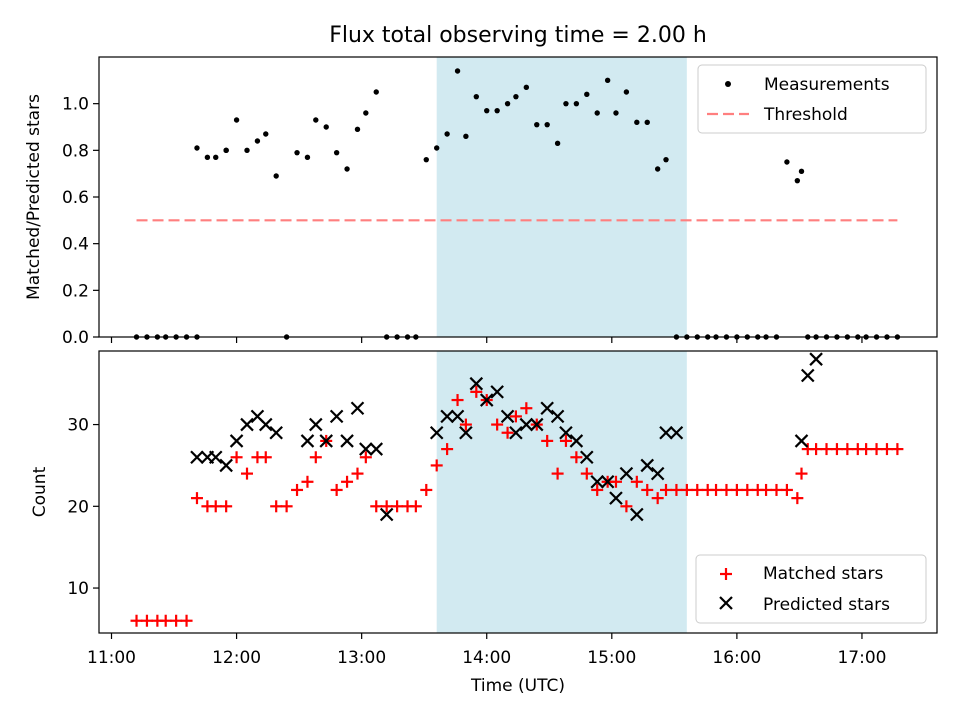 The width and height of the screenshot is (960, 720). What do you see at coordinates (517, 686) in the screenshot?
I see `x-axis-label: Time (UTC)` at bounding box center [517, 686].